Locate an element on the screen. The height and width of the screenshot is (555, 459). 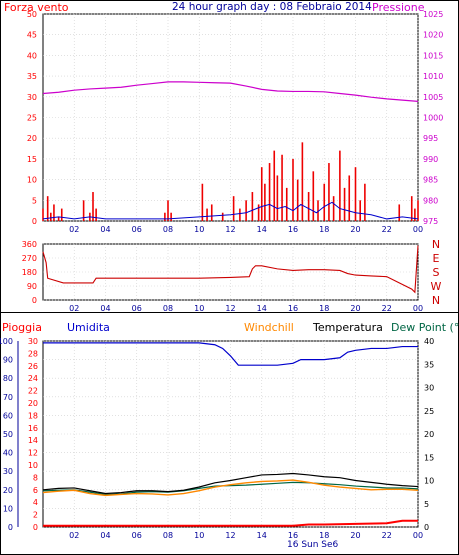
windchill-legend: Windchill is located at coordinates (269, 327).